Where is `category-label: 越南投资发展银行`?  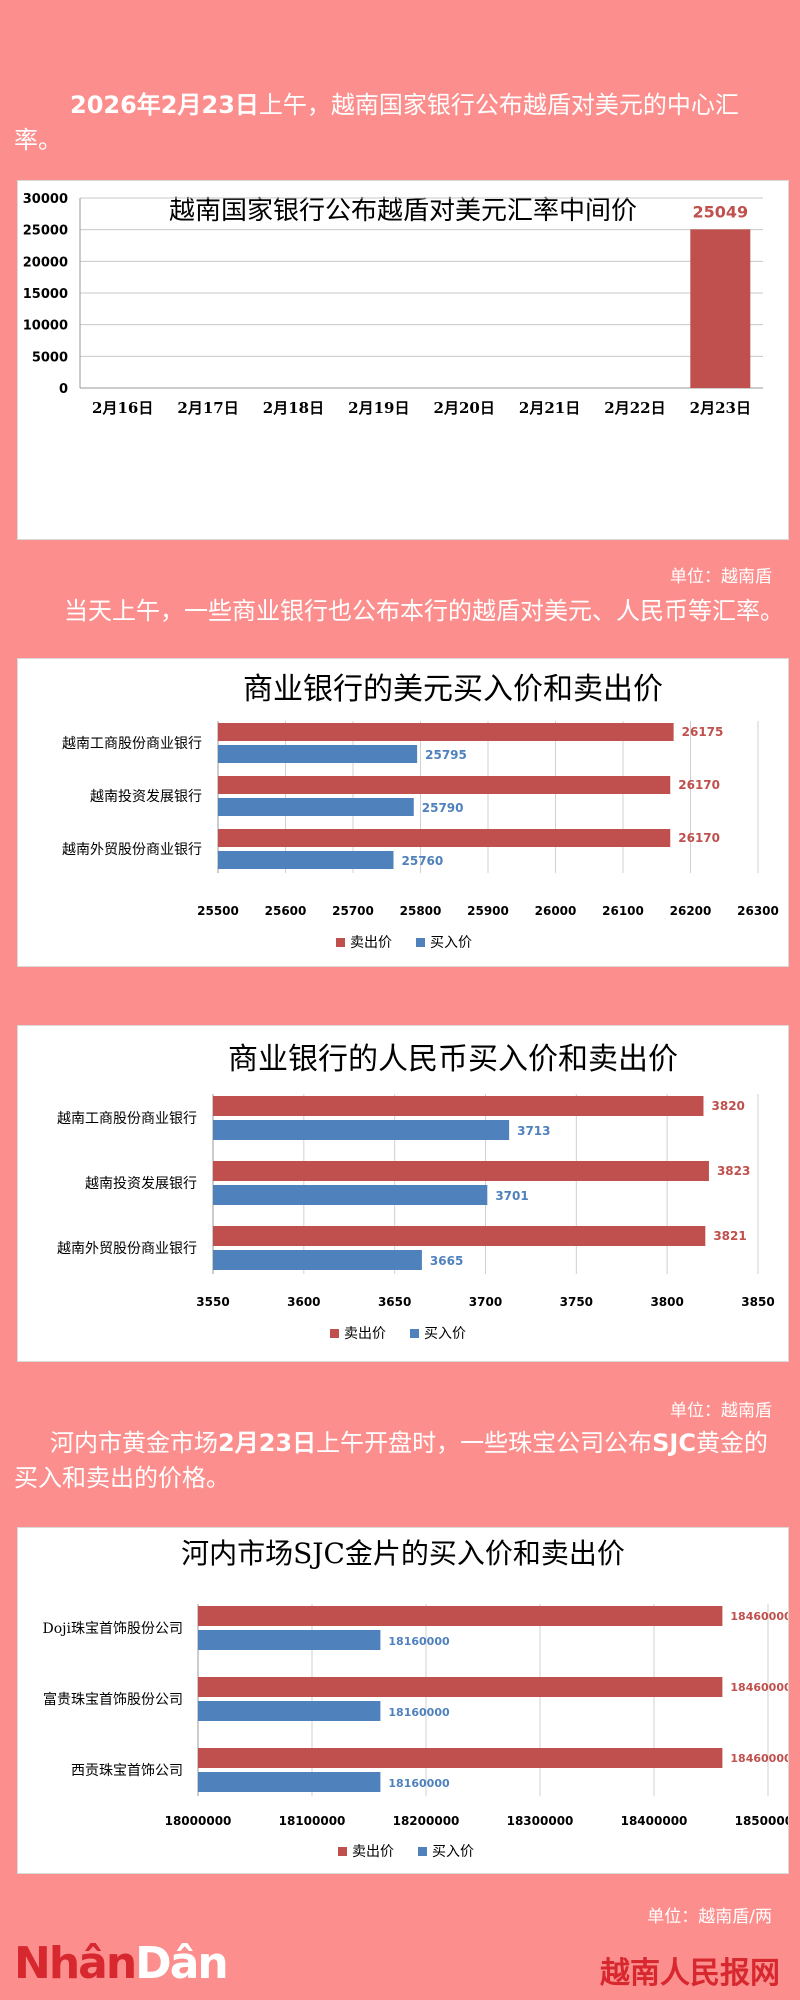
category-label: 越南投资发展银行 is located at coordinates (146, 797).